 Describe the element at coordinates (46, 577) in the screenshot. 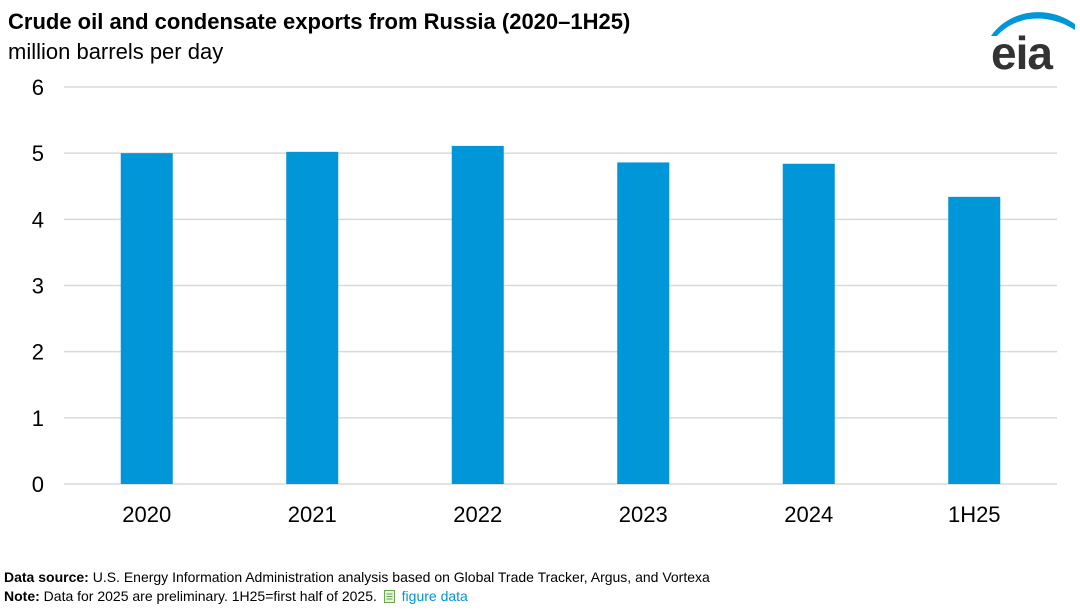

I see `data-source-label: Data source:` at that location.